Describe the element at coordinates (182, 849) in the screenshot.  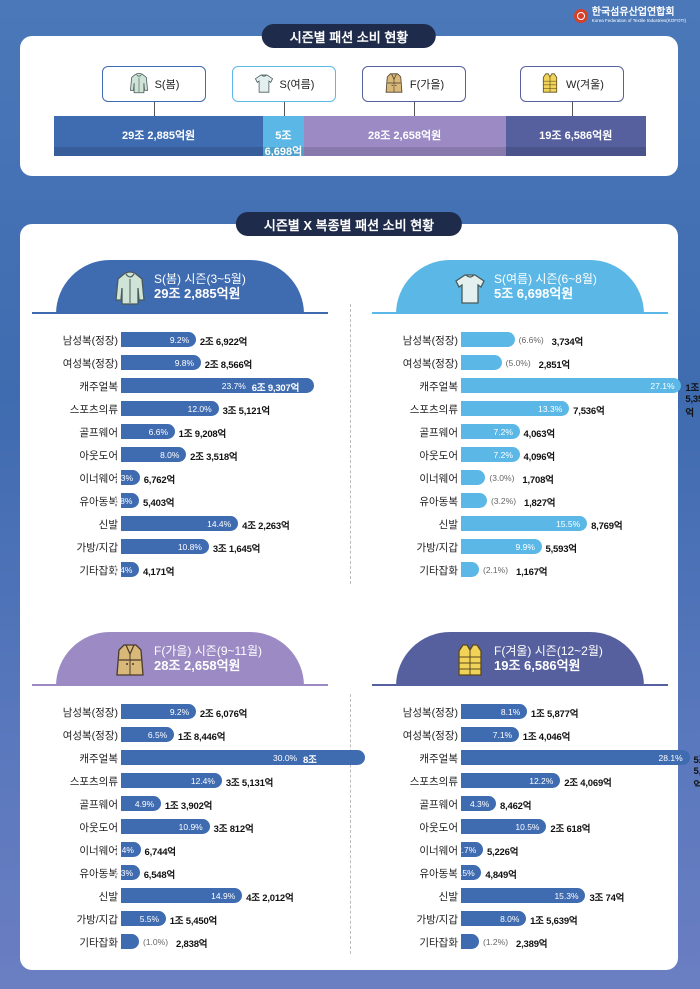
I see `bar-row: 이너웨어 2.4% 6,744억` at that location.